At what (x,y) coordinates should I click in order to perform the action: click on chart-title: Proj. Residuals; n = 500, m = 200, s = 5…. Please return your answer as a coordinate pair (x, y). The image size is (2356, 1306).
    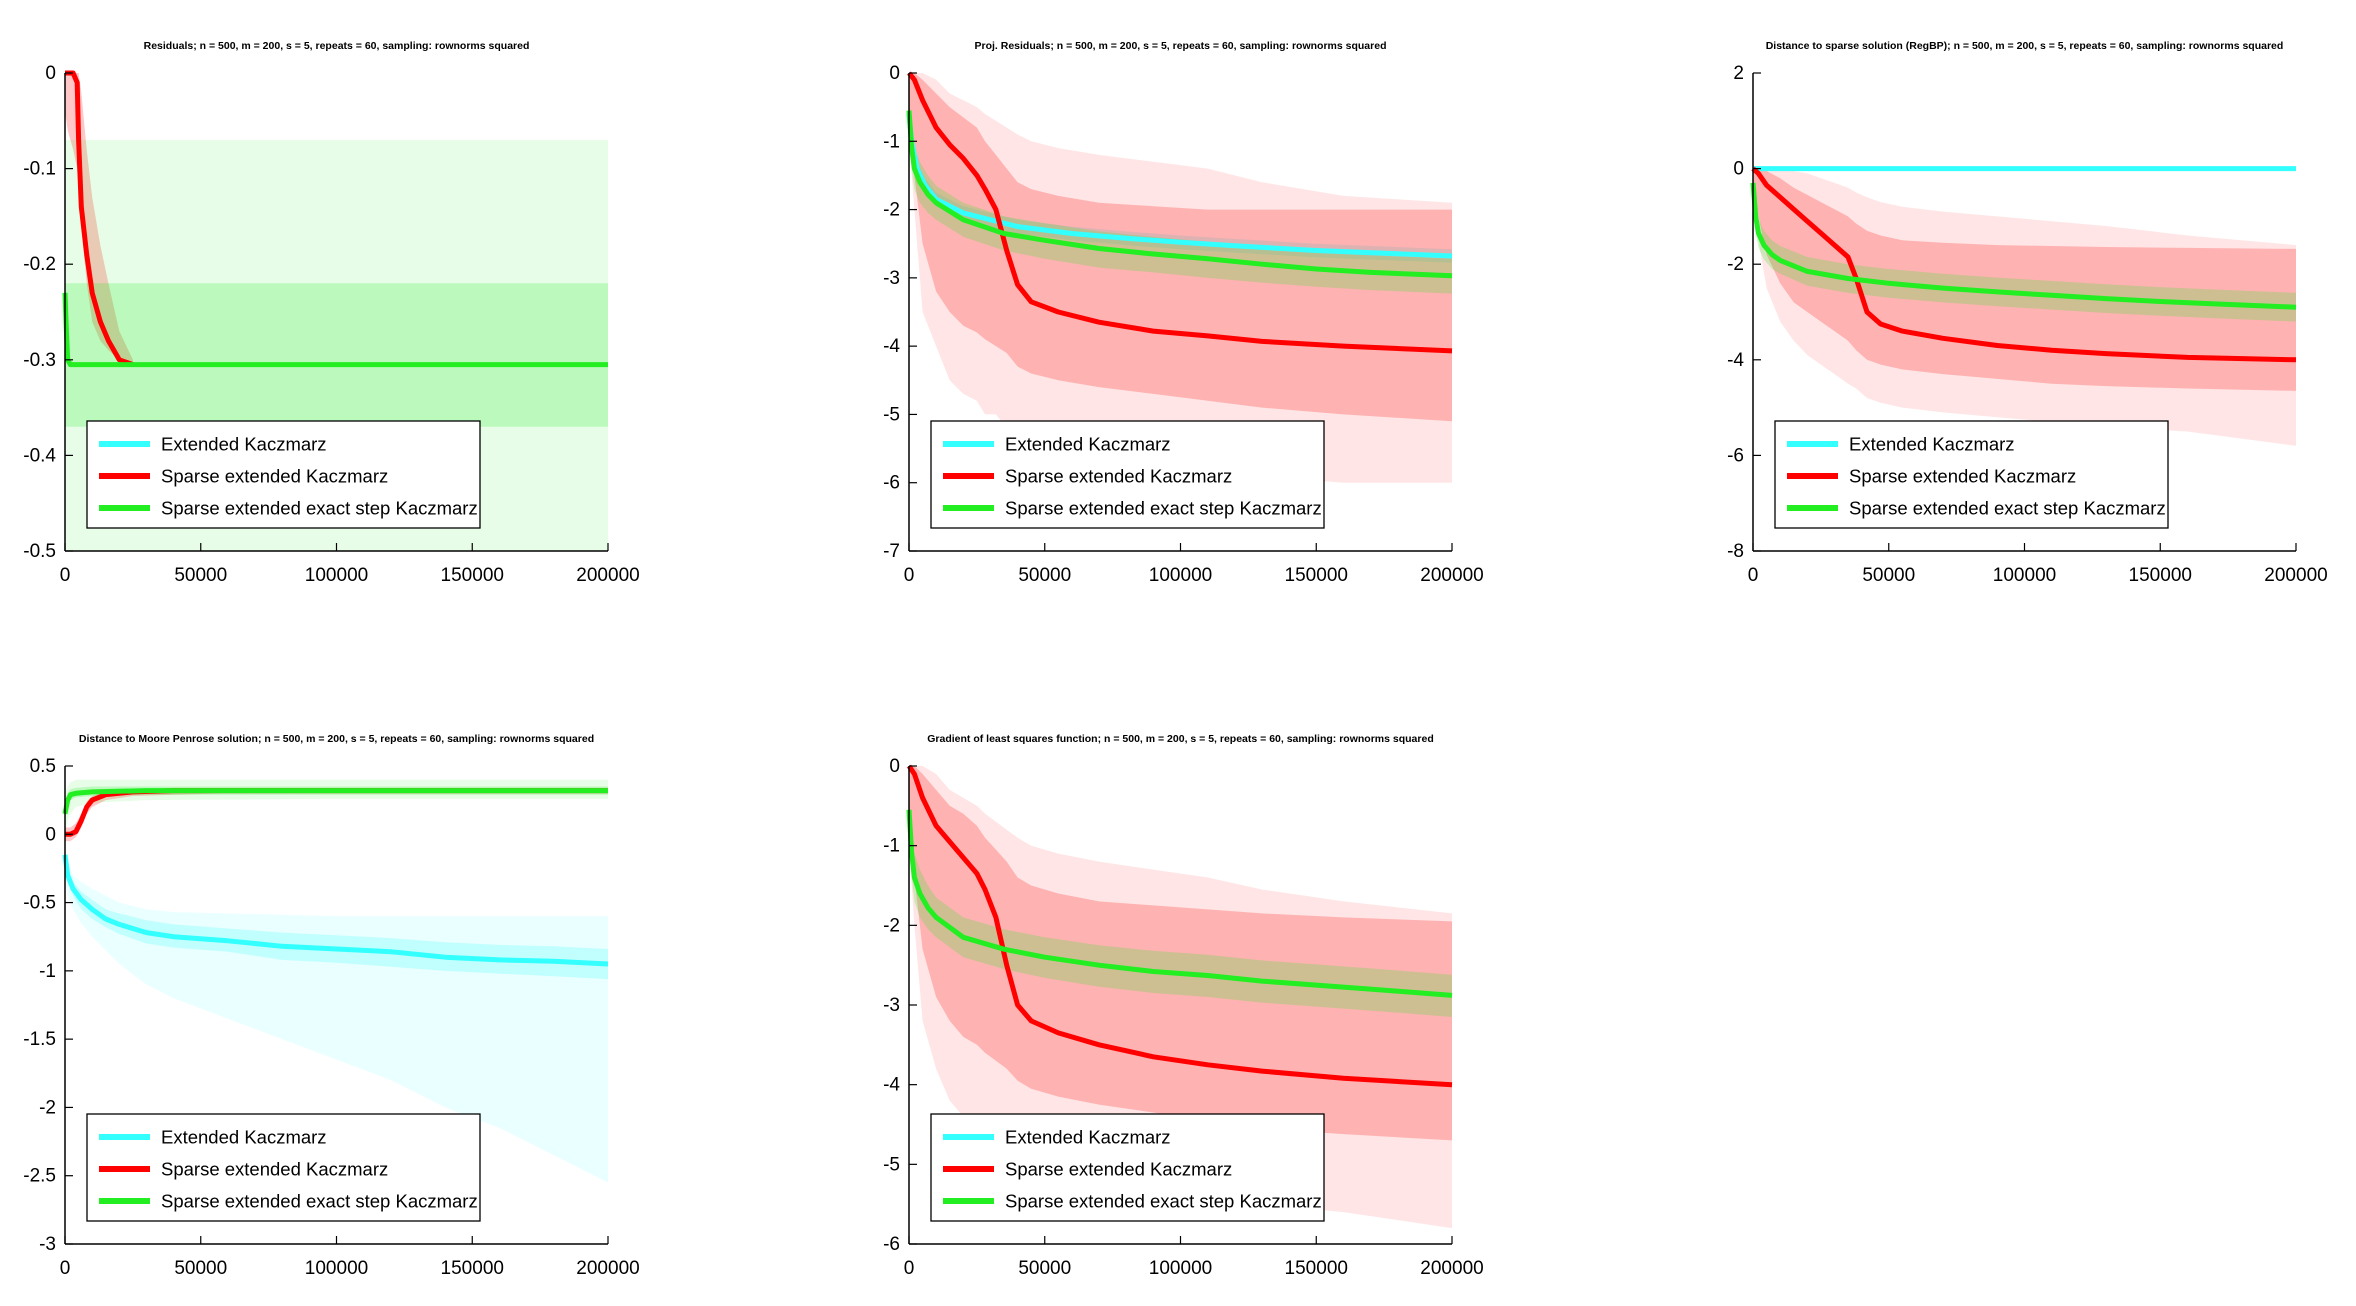
    Looking at the image, I should click on (1180, 46).